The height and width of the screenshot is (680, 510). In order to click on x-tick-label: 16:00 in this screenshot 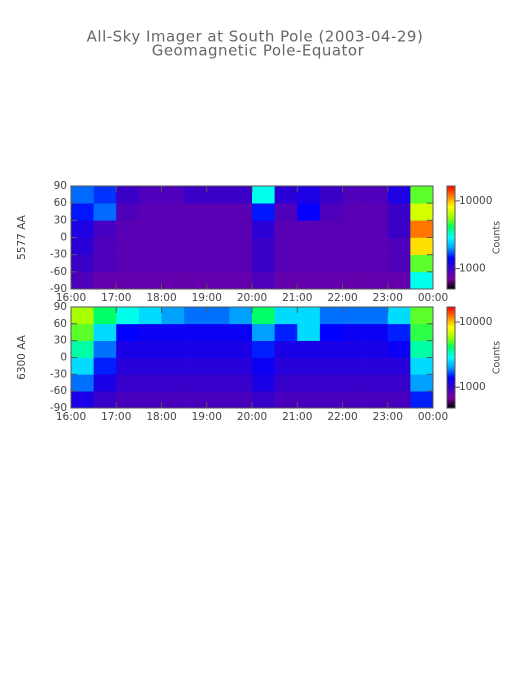, I will do `click(71, 417)`.